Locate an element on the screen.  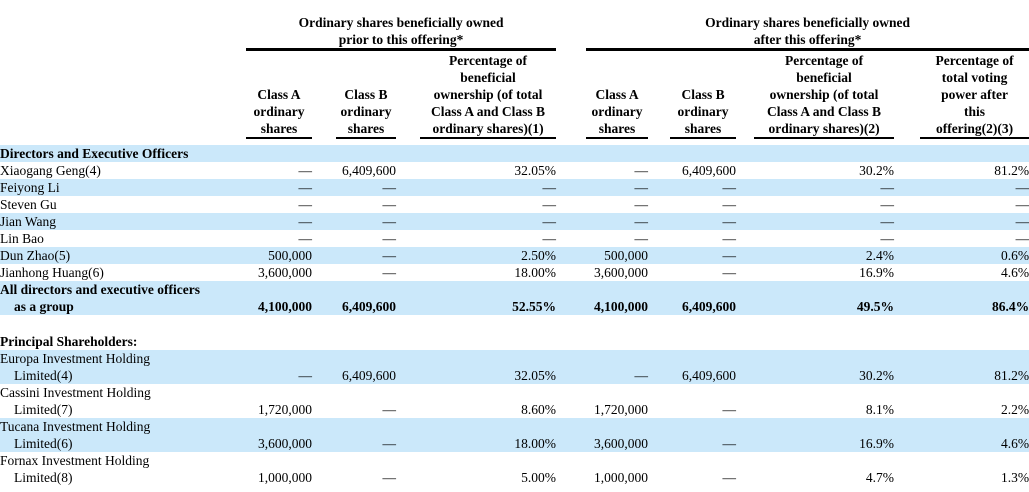
group-gap is located at coordinates (571, 25).